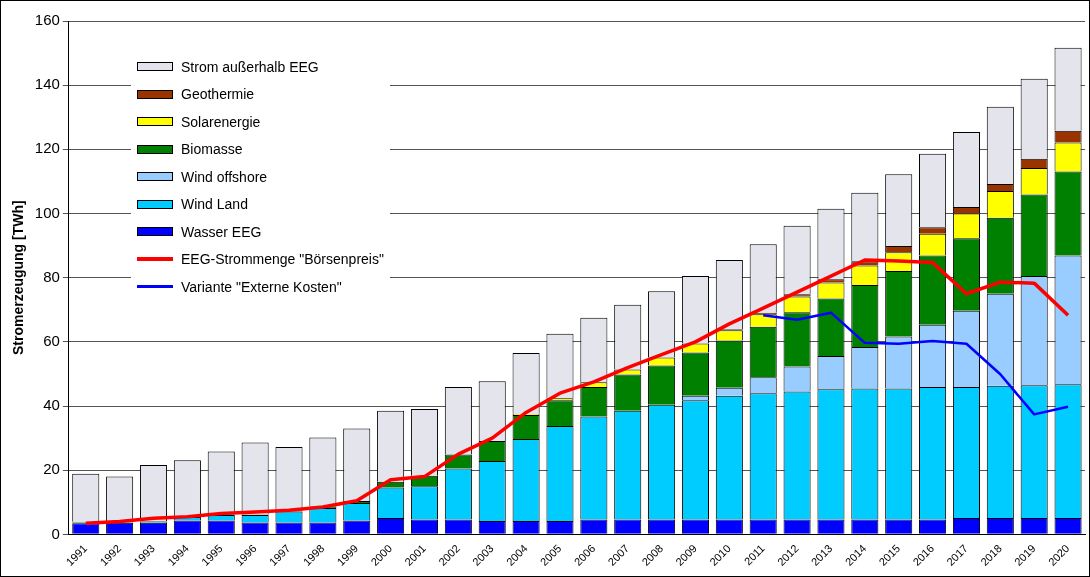 This screenshot has width=1090, height=577. I want to click on y-tick-label: 60, so click(51, 340).